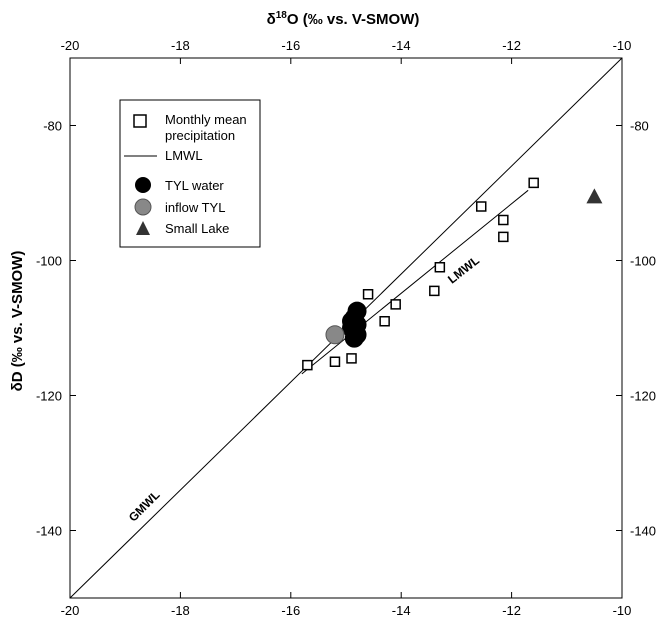 The height and width of the screenshot is (627, 657). I want to click on x-tick-label-top: -16, so click(290, 45).